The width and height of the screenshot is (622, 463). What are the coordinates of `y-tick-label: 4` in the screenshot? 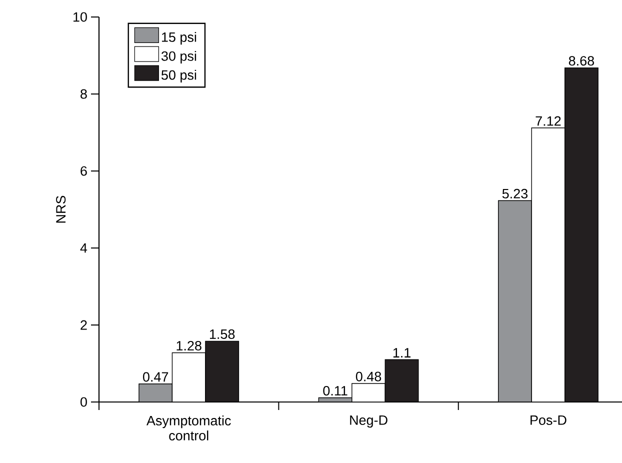 It's located at (84, 248).